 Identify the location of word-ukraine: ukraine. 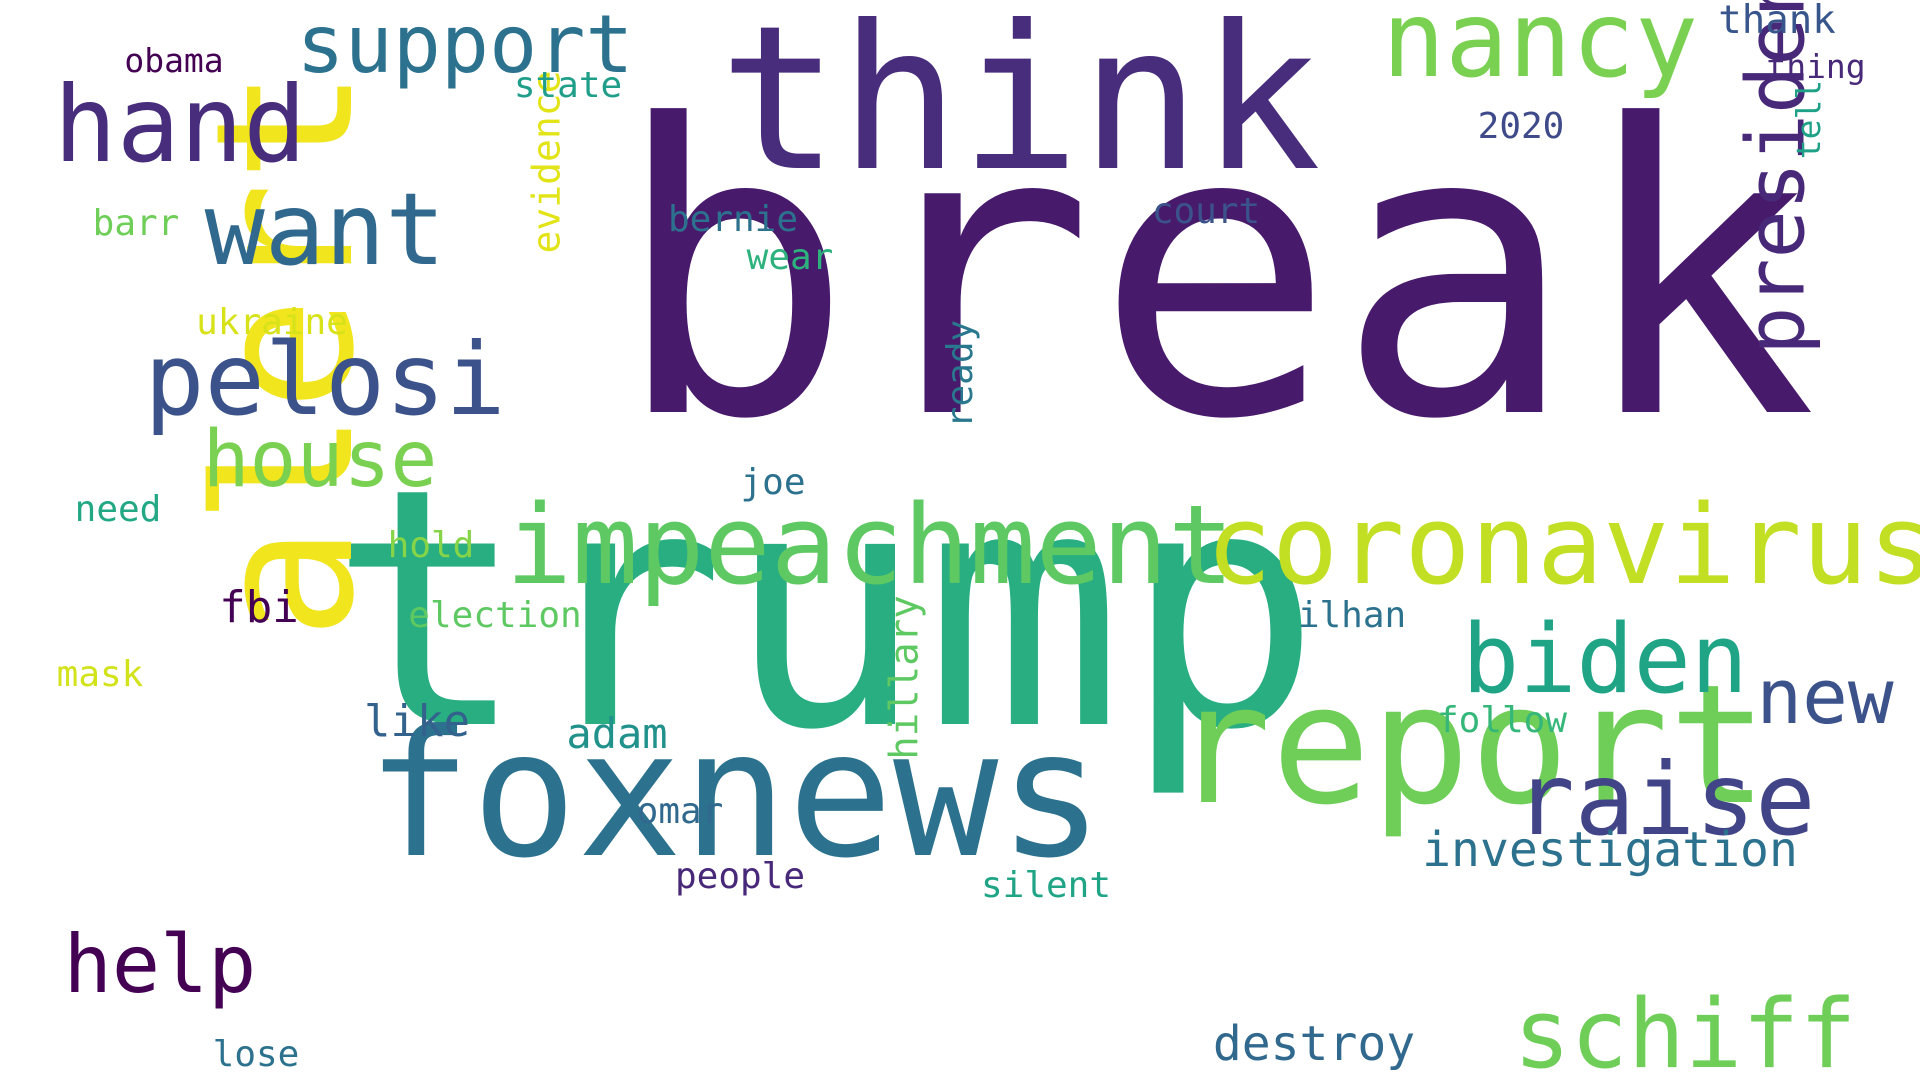
(272, 322).